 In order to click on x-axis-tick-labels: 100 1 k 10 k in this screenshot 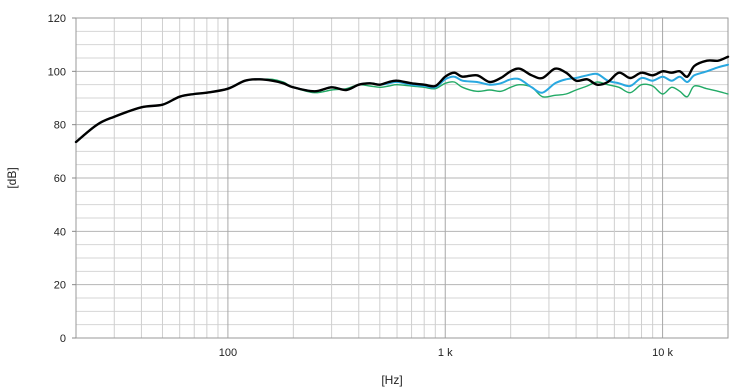, I will do `click(446, 353)`.